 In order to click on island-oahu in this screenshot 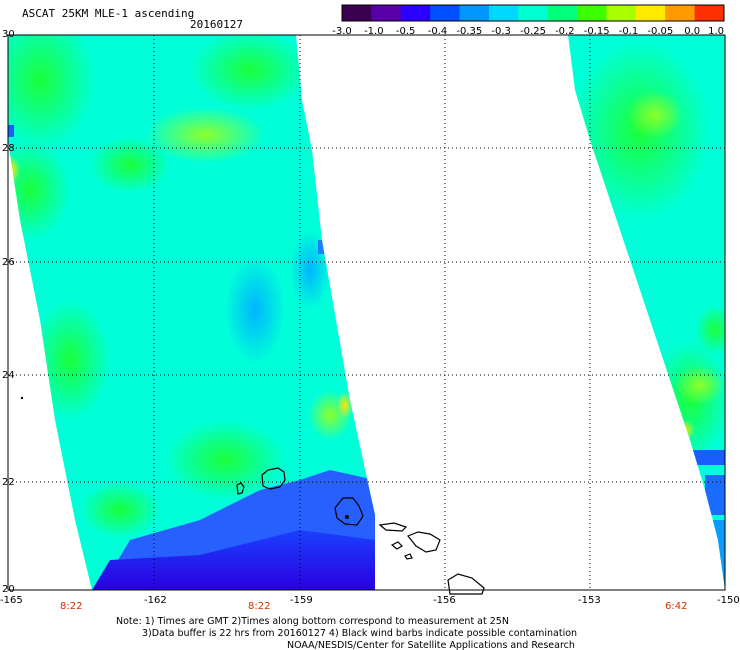, I will do `click(349, 511)`.